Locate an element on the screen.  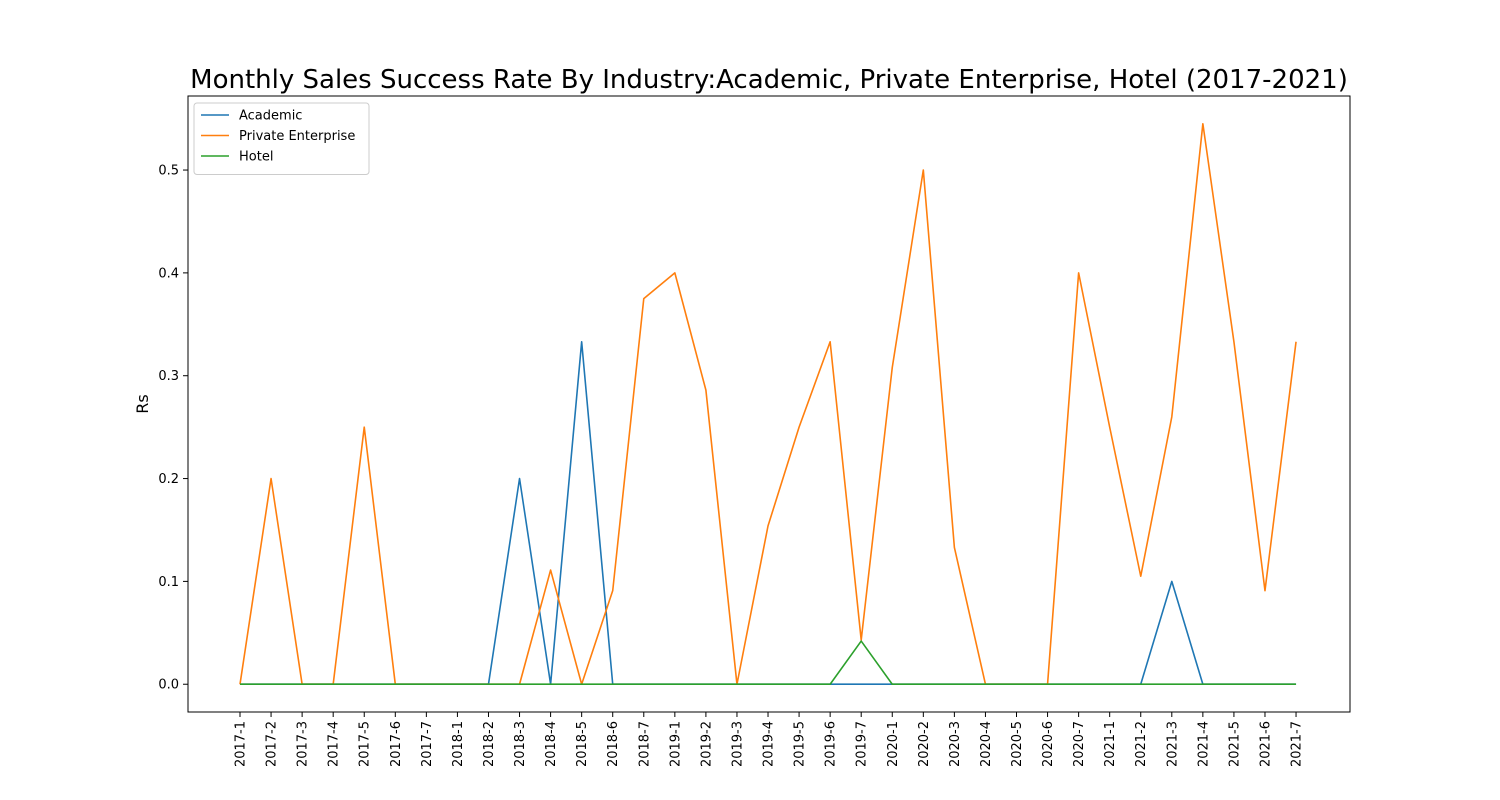
y-tick-label: 0.2 is located at coordinates (168, 479).